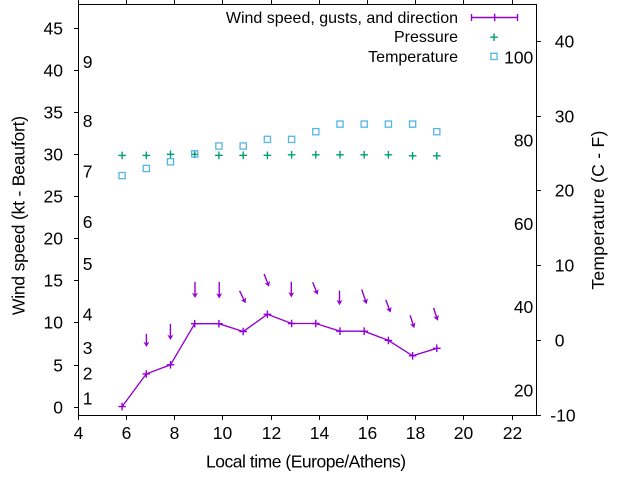  I want to click on svg-text: -10, so click(563, 416).